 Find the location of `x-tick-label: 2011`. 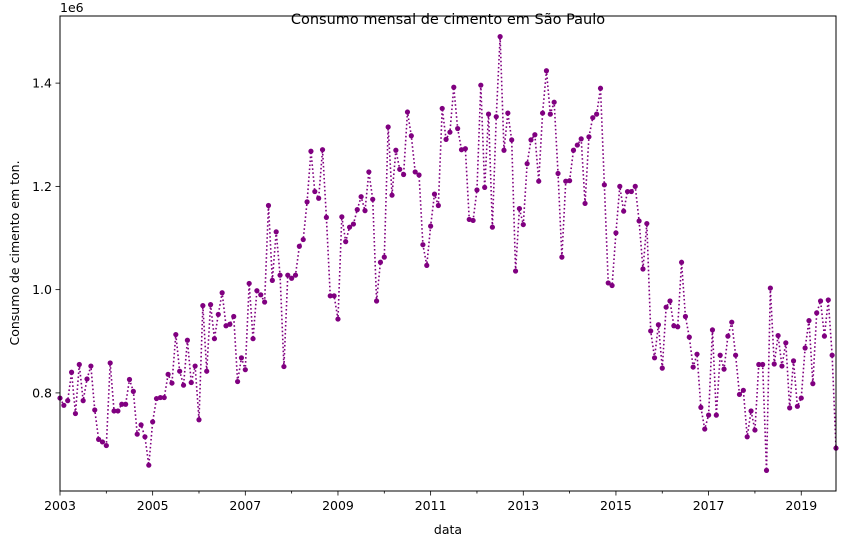

x-tick-label: 2011 is located at coordinates (431, 505).